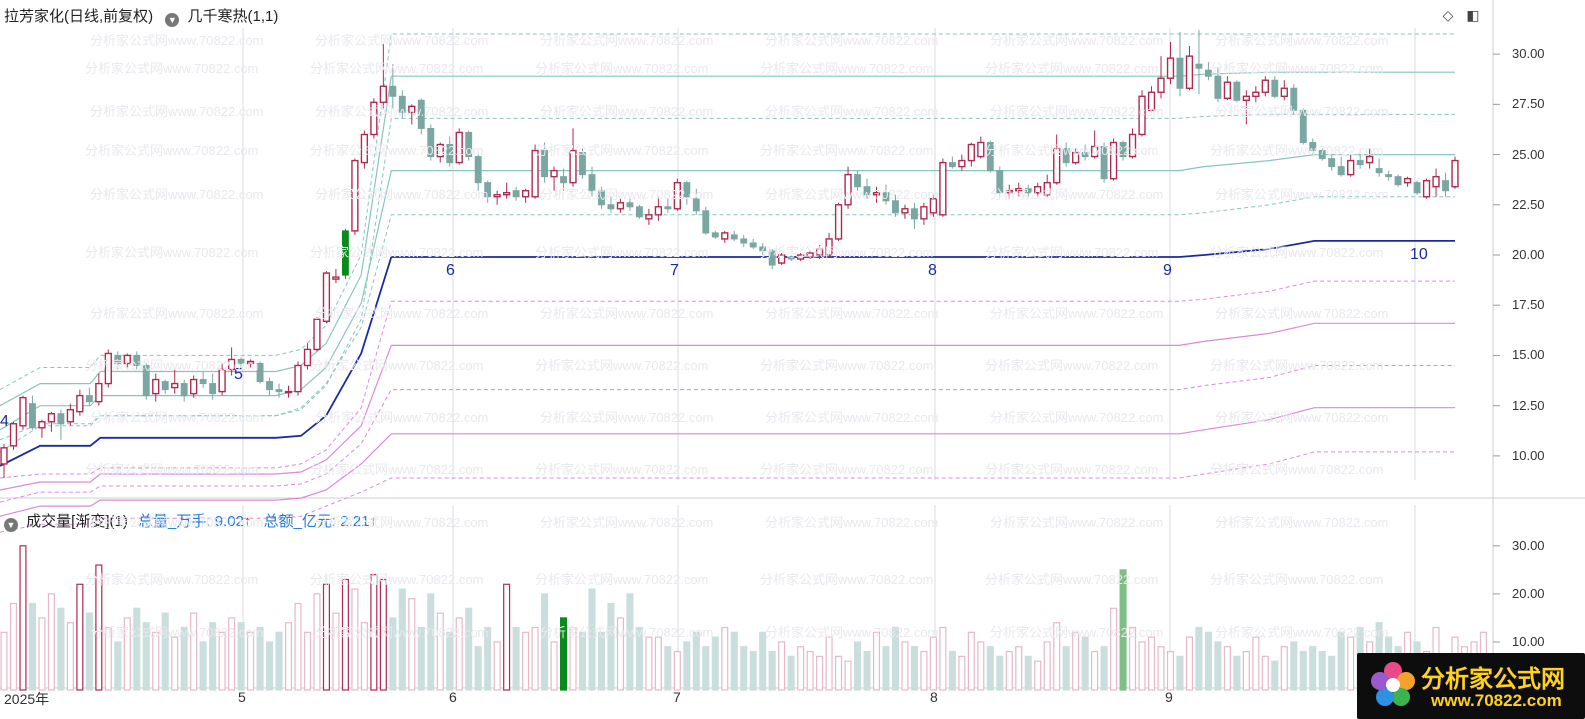 This screenshot has width=1585, height=719. I want to click on volume-title: 成交量[渐变](1), so click(77, 521).